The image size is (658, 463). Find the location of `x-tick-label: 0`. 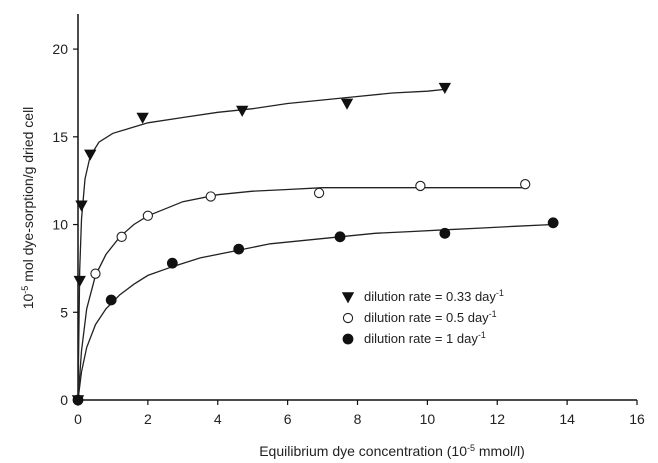

x-tick-label: 0 is located at coordinates (78, 419).